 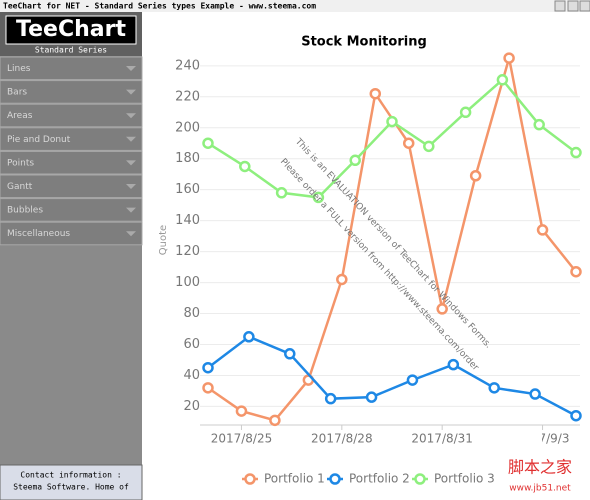 I want to click on menu-item-label: Pie and Donut, so click(x=39, y=140).